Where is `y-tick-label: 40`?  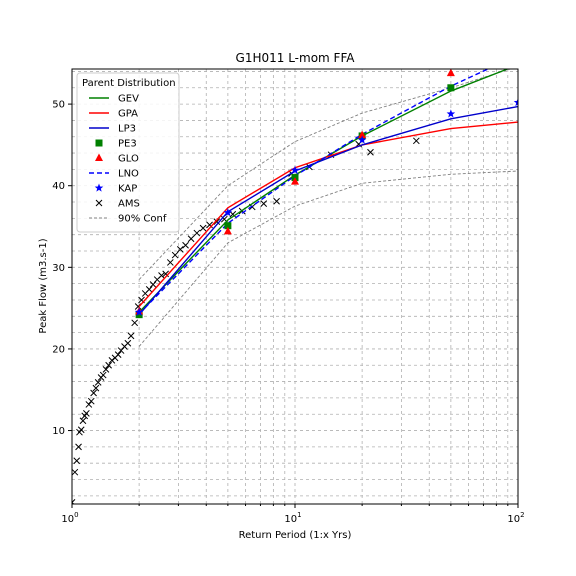 y-tick-label: 40 is located at coordinates (58, 186).